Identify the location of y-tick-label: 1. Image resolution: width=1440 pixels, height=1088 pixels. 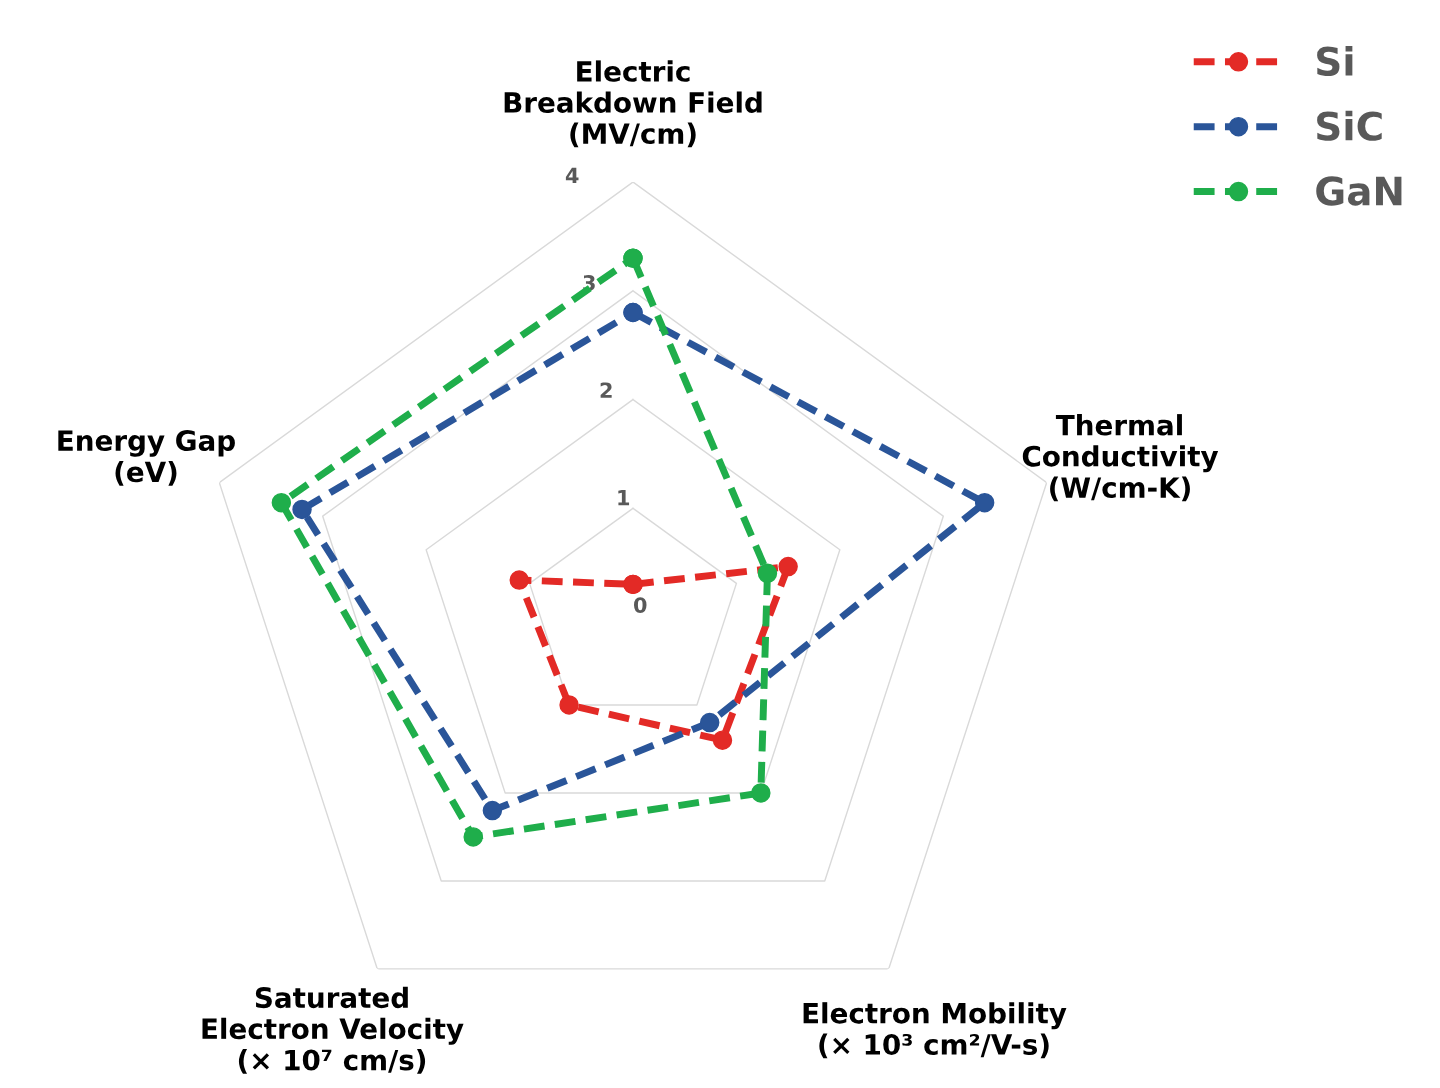
(624, 498).